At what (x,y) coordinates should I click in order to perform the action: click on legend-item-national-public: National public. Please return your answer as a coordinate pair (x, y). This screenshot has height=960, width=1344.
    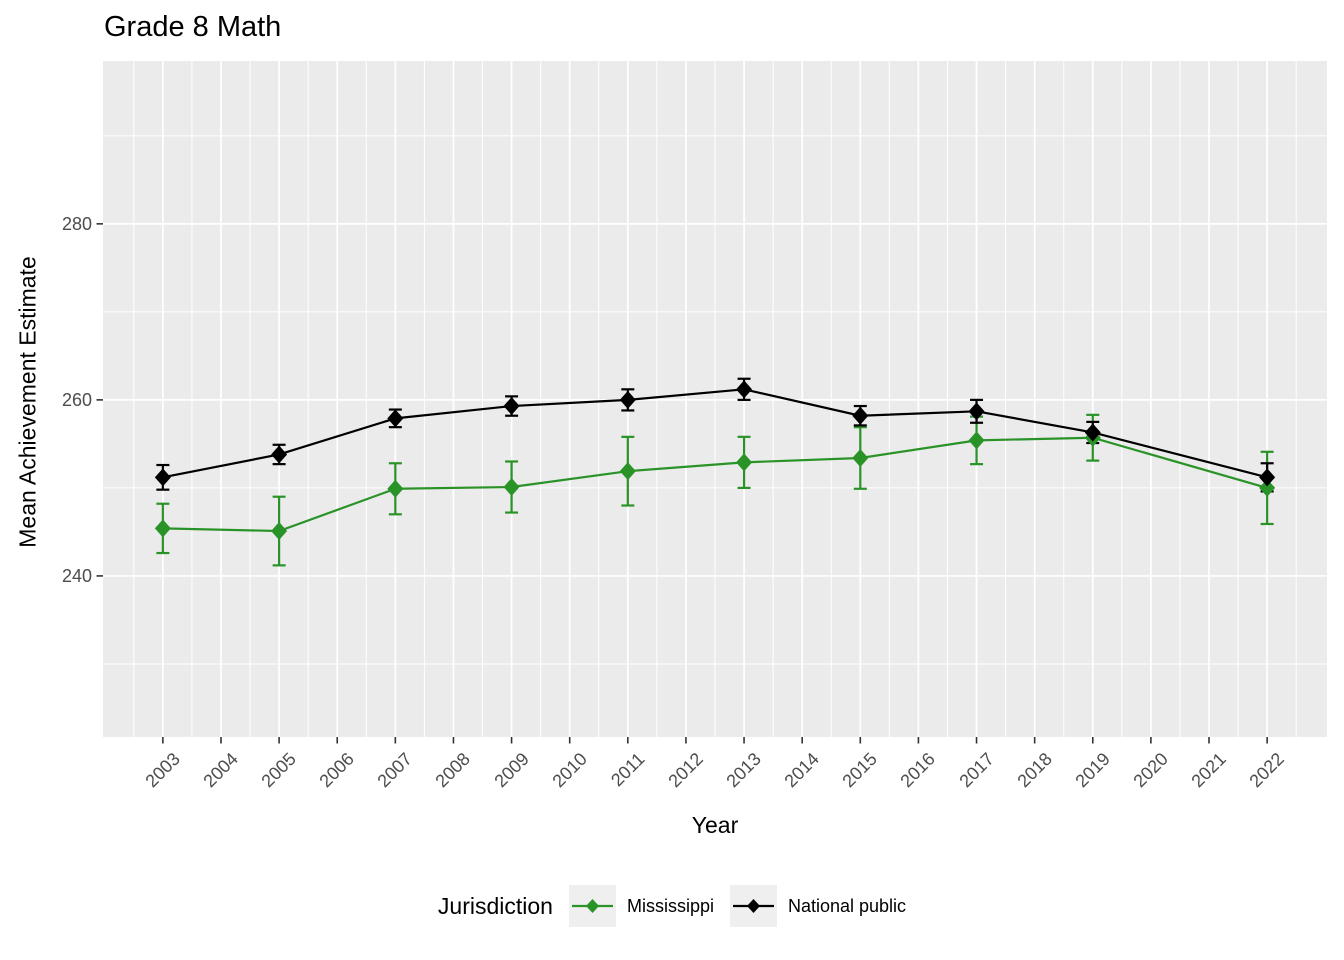
    Looking at the image, I should click on (818, 906).